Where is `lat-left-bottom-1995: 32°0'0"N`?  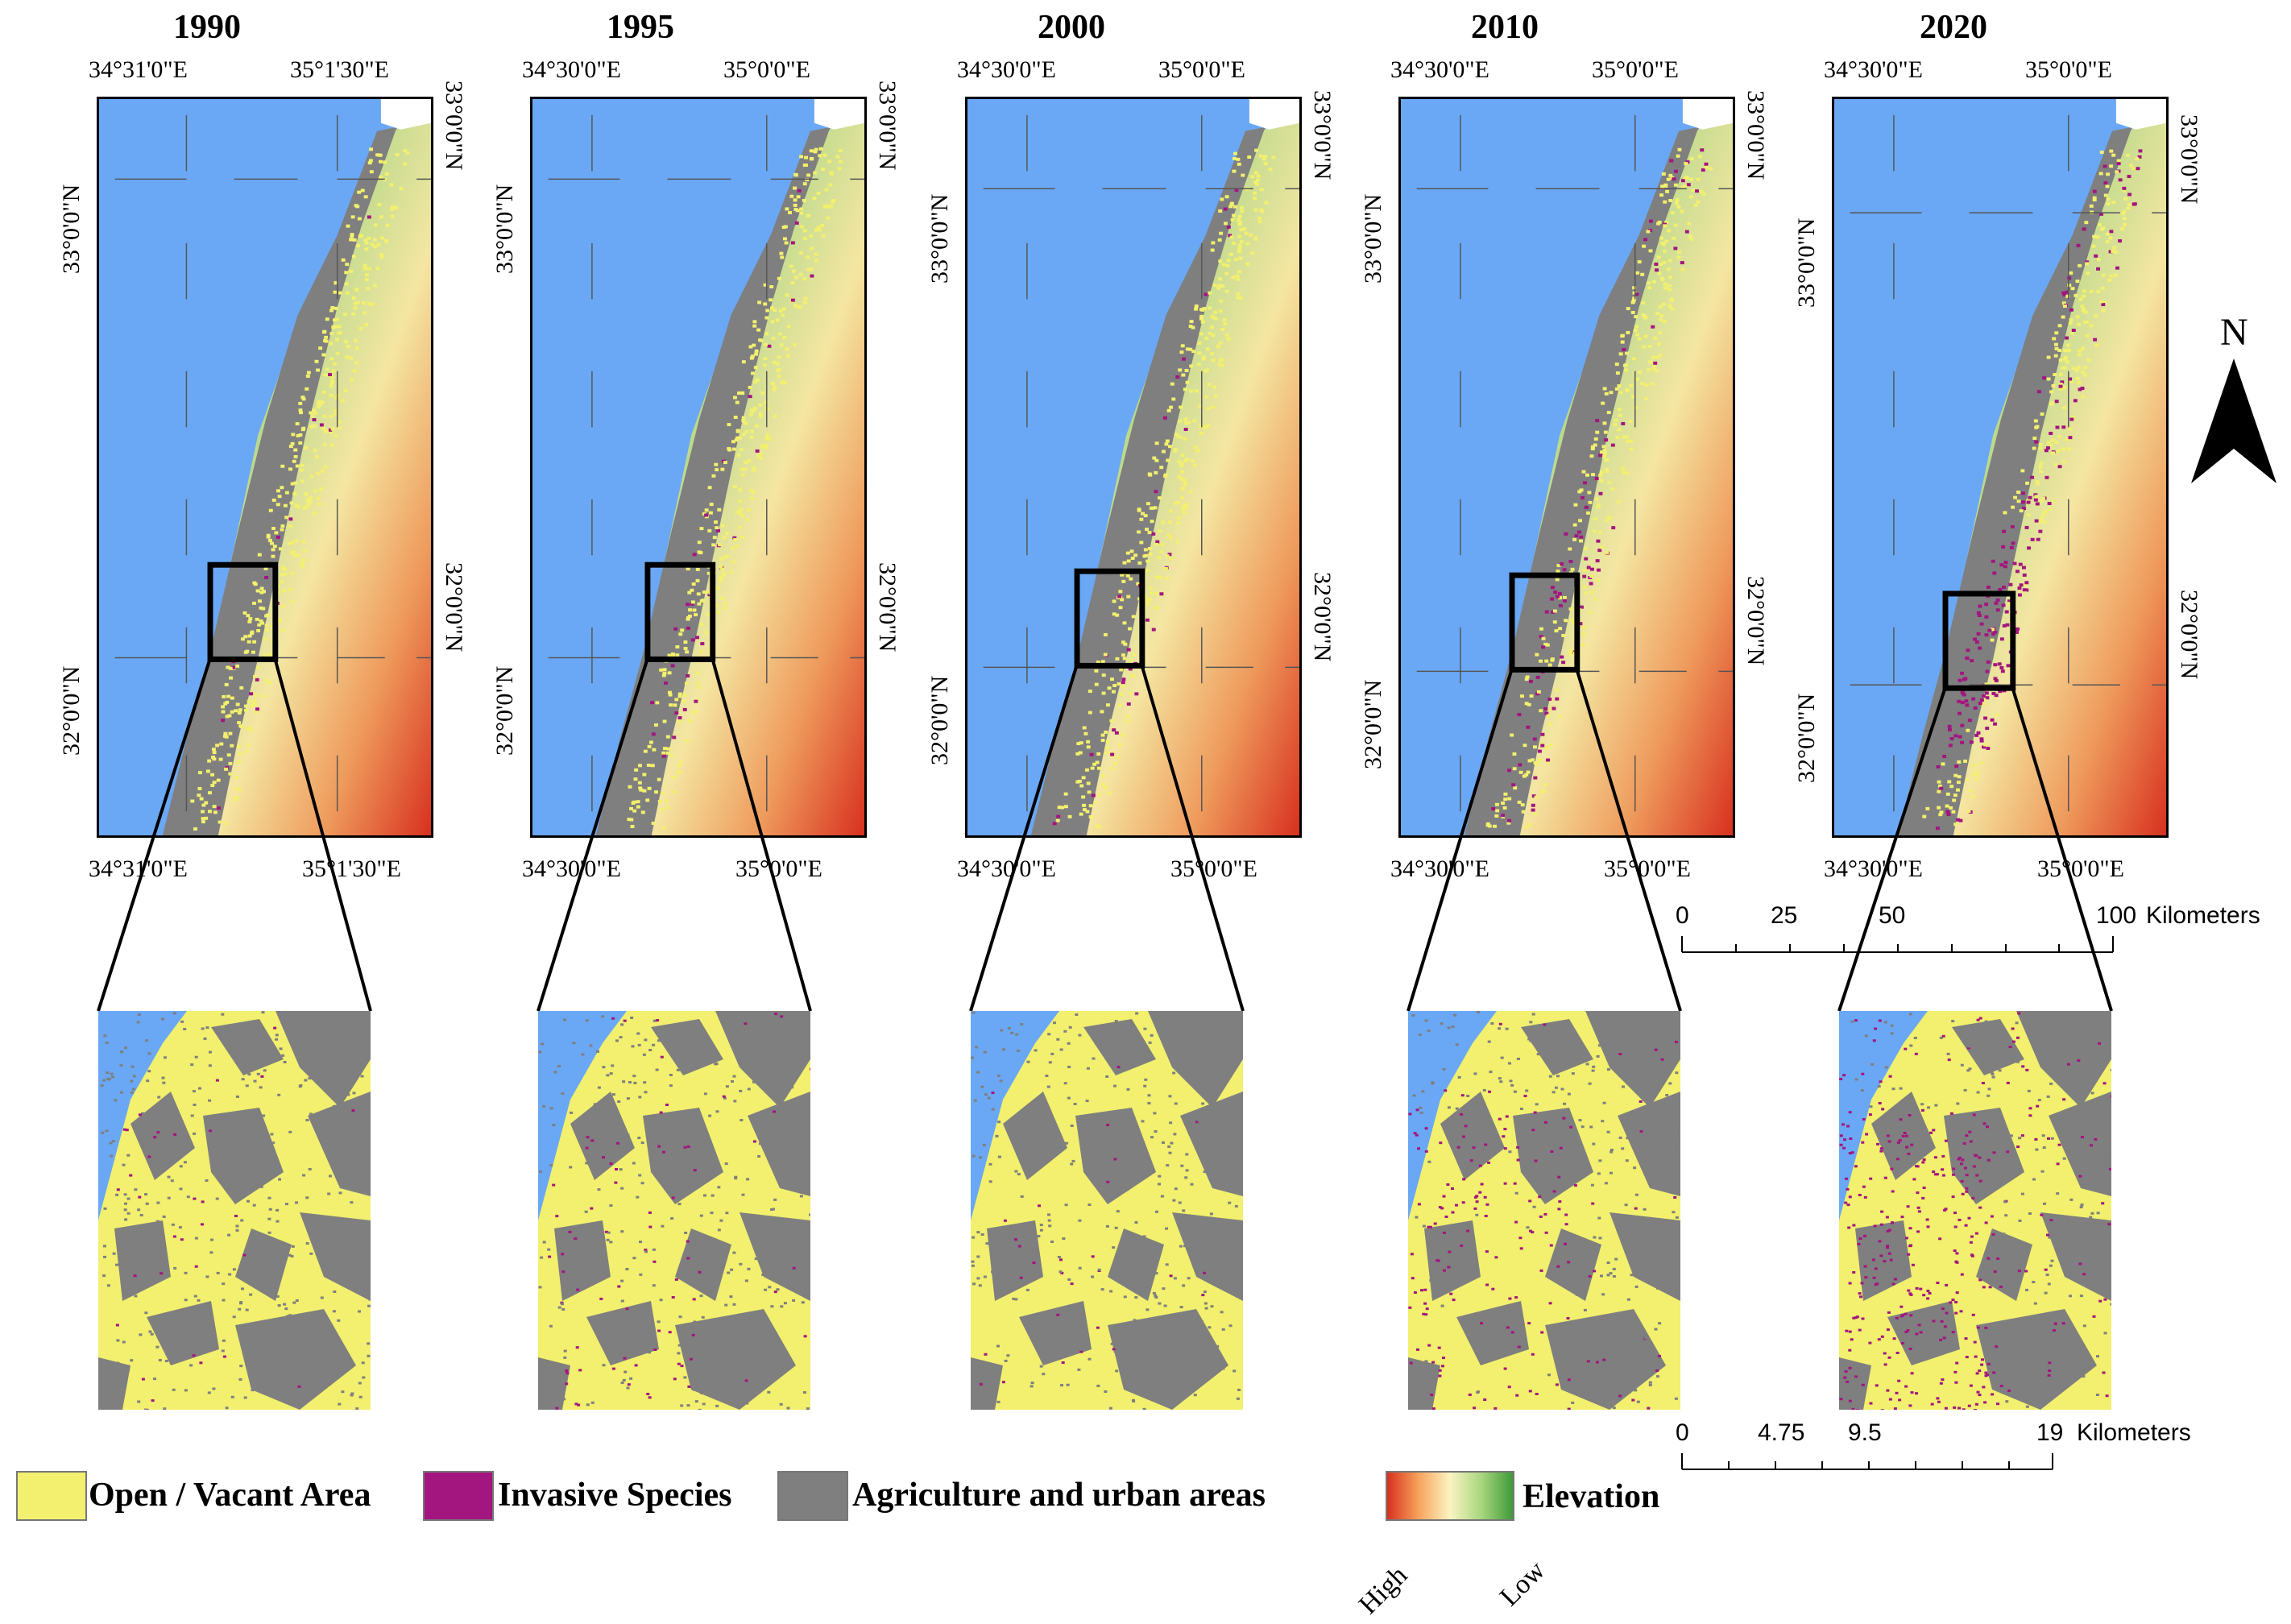 lat-left-bottom-1995: 32°0'0"N is located at coordinates (505, 710).